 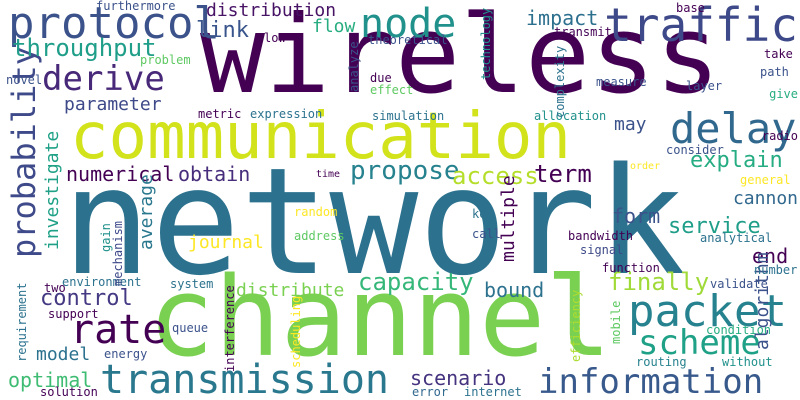 I want to click on word-capacity: capacity, so click(x=416, y=282).